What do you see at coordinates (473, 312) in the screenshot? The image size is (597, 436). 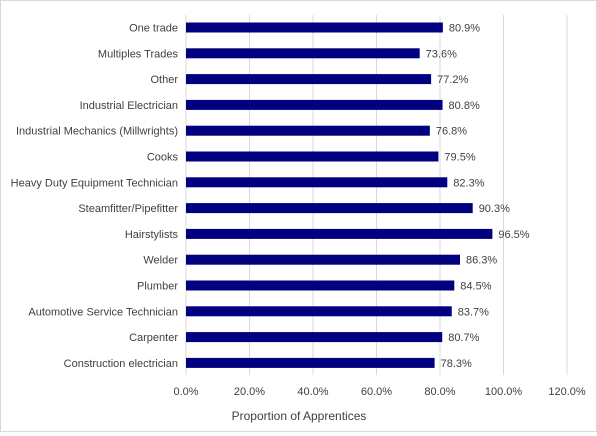 I see `data-label: 83.7%` at bounding box center [473, 312].